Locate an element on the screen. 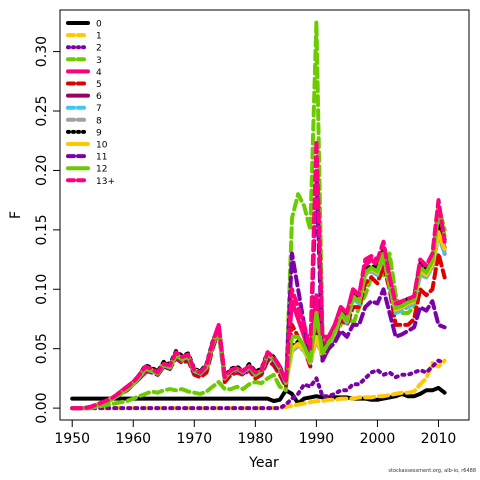 The height and width of the screenshot is (480, 480). x-tick-label: 1970 is located at coordinates (194, 439).